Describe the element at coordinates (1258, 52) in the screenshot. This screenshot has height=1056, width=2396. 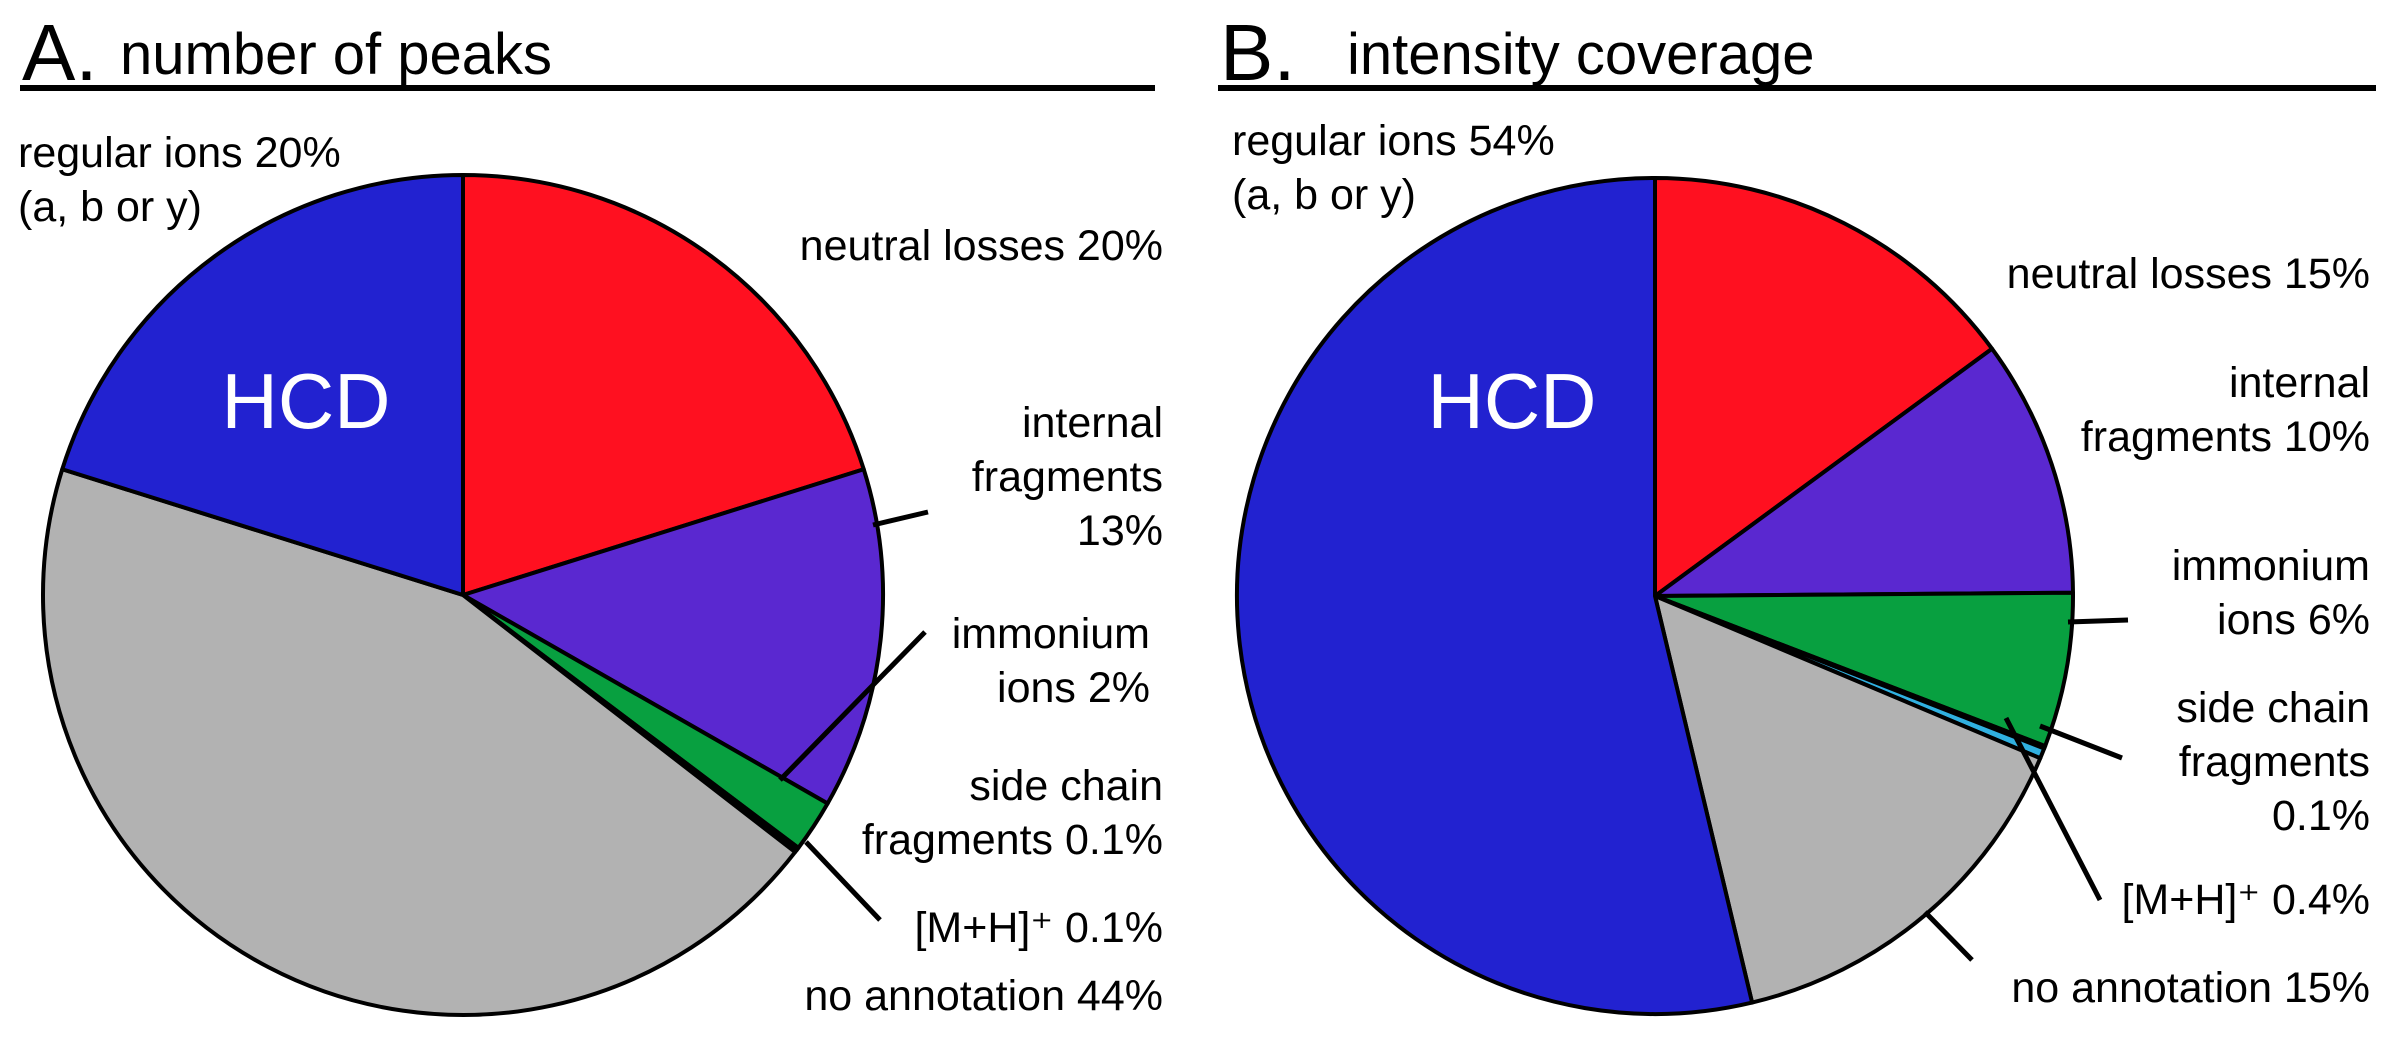
I see `panel-letter: B.` at that location.